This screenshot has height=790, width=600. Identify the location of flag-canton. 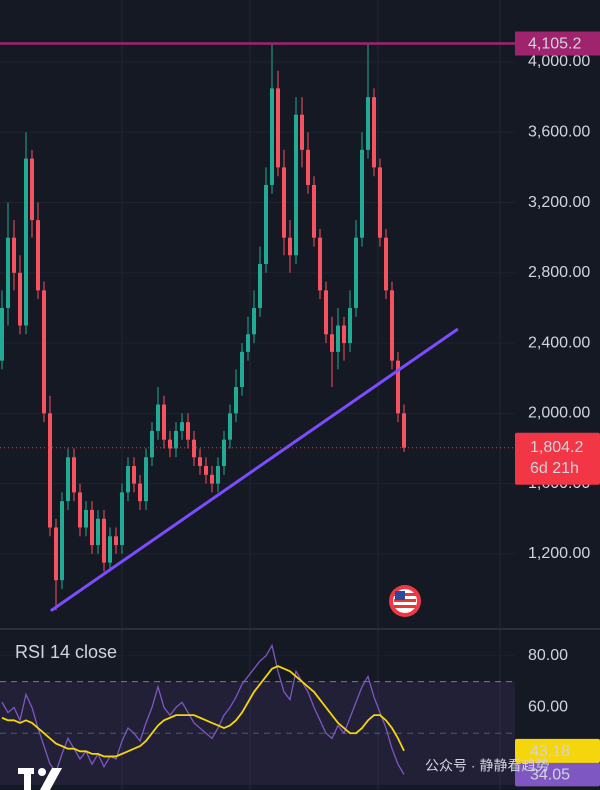
(400, 595).